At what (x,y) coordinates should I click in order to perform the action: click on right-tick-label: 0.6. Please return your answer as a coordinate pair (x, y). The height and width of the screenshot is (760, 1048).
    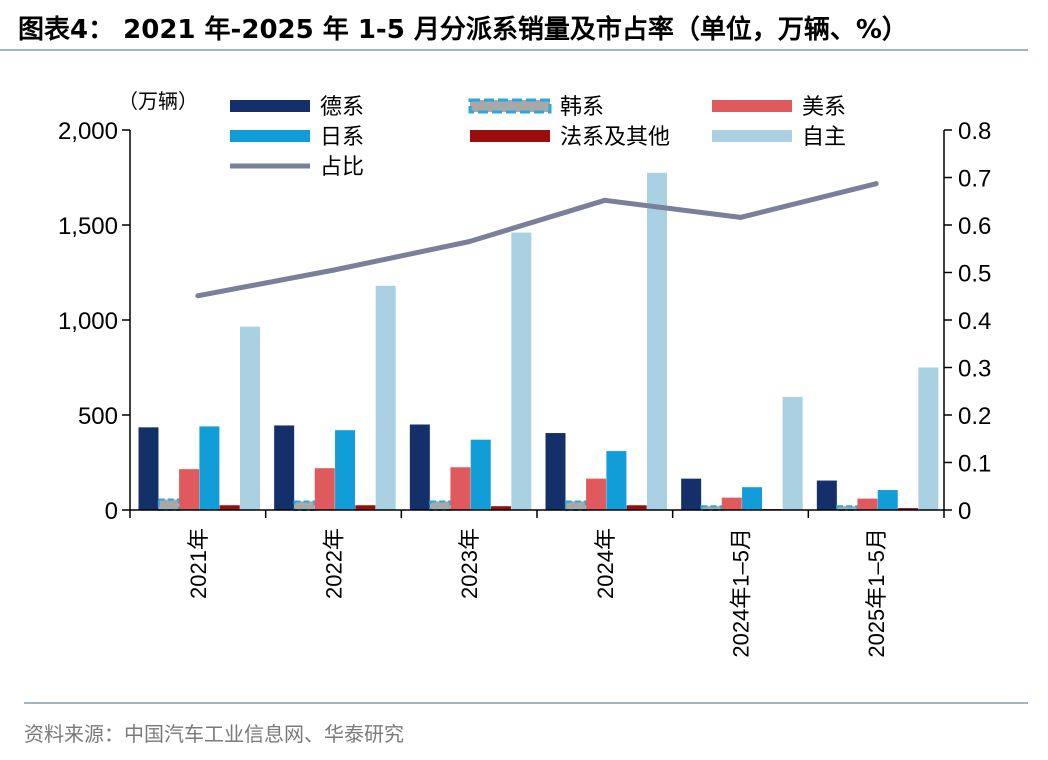
    Looking at the image, I should click on (974, 226).